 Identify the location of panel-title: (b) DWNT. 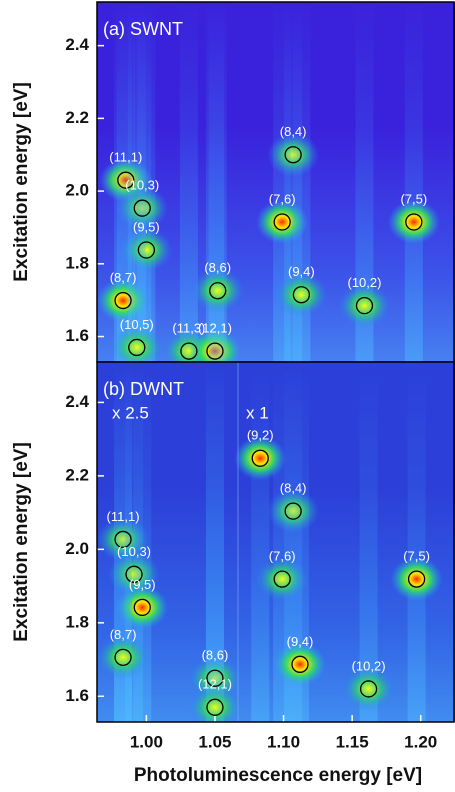
(143, 389).